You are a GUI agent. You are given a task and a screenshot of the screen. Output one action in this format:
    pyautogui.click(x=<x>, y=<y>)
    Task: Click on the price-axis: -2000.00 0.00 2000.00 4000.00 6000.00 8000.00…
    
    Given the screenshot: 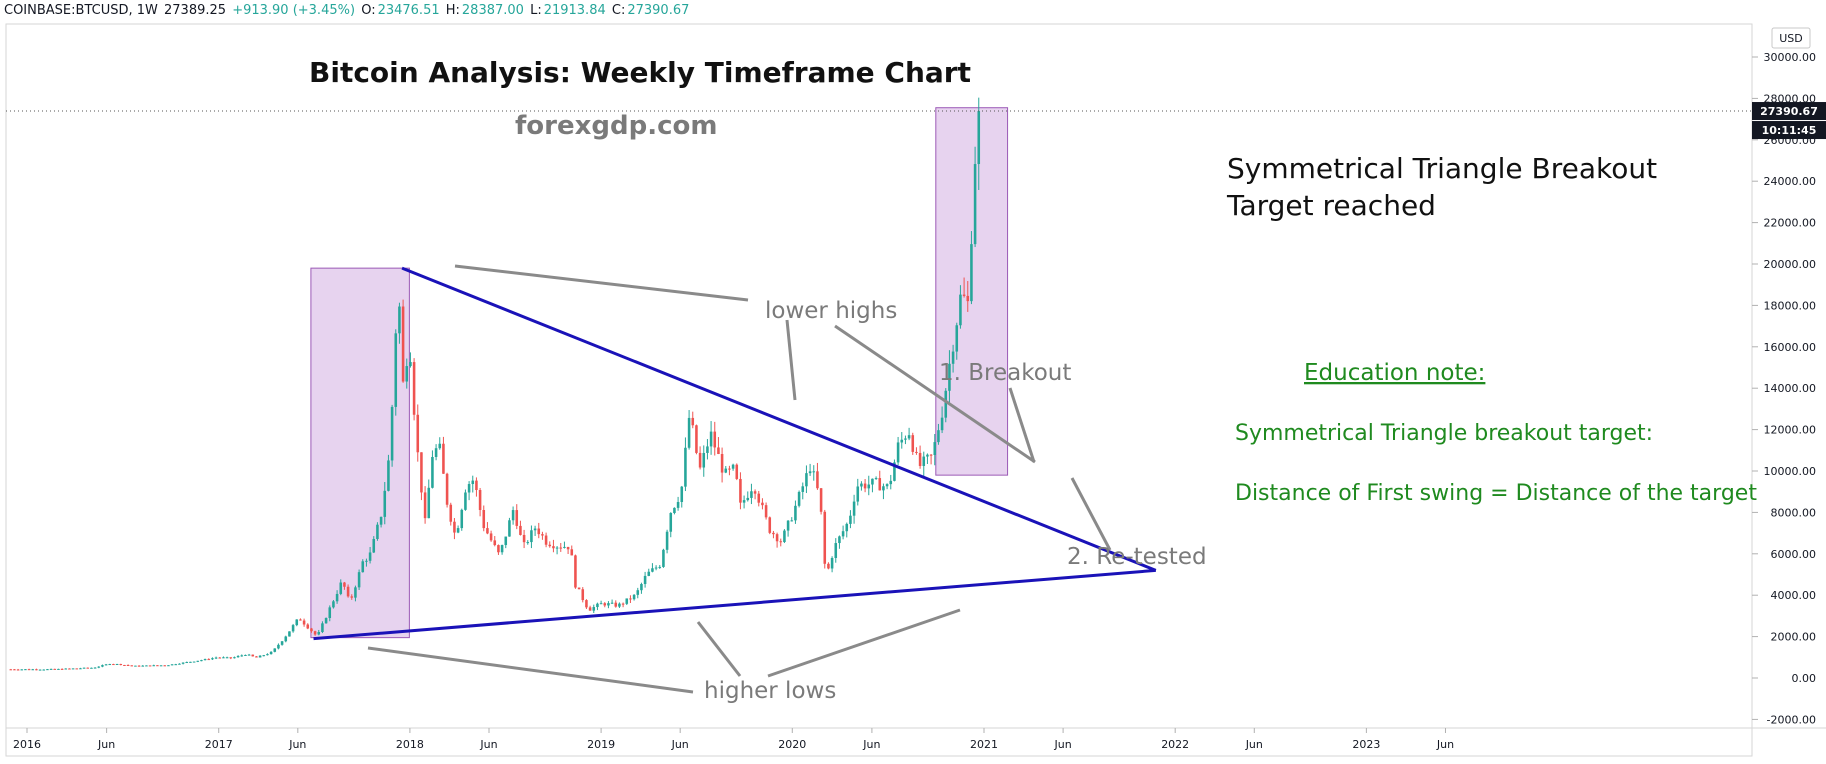 What is the action you would take?
    pyautogui.click(x=1784, y=388)
    